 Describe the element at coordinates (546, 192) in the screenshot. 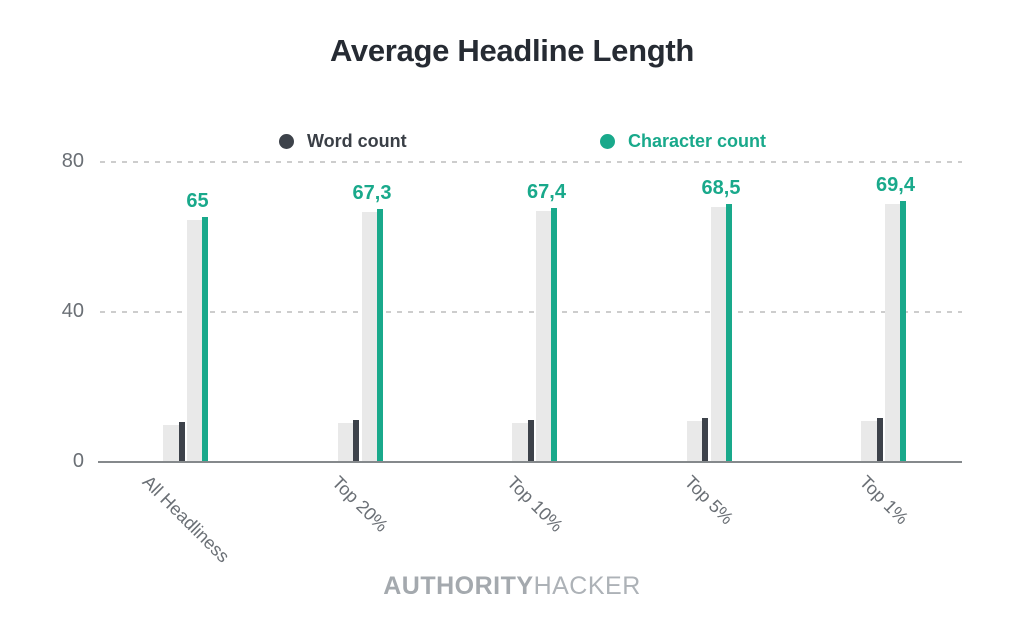

I see `value-label-character-count: 67,4` at that location.